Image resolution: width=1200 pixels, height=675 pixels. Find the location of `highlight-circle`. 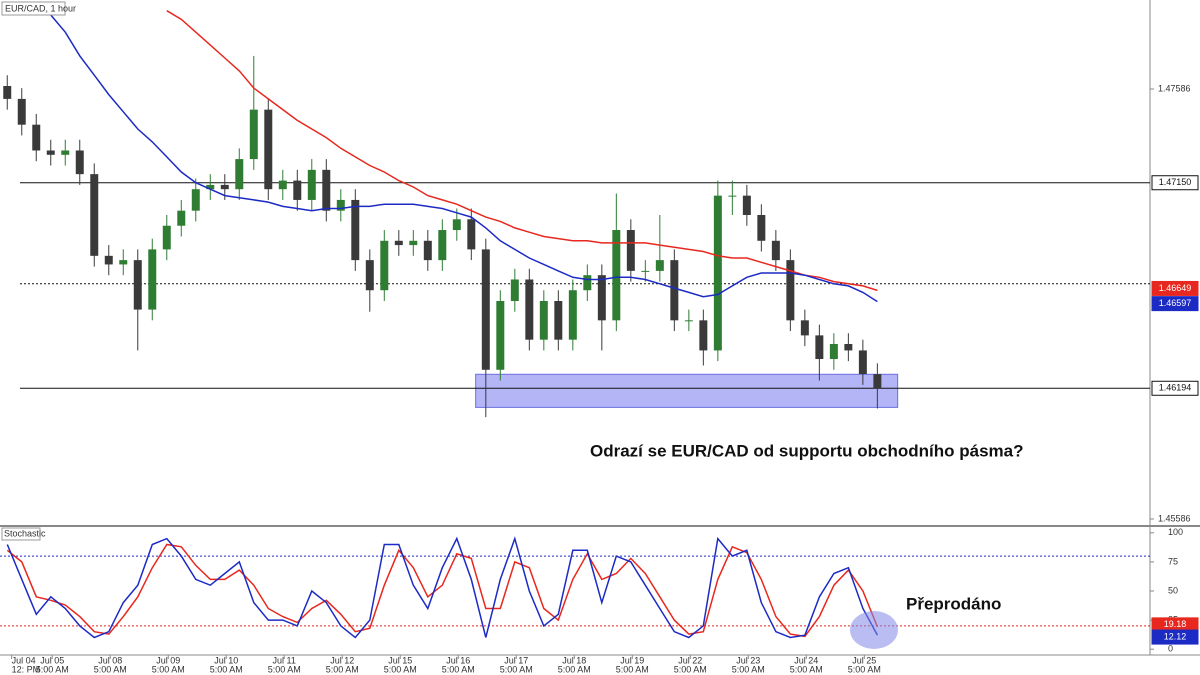

highlight-circle is located at coordinates (874, 630).